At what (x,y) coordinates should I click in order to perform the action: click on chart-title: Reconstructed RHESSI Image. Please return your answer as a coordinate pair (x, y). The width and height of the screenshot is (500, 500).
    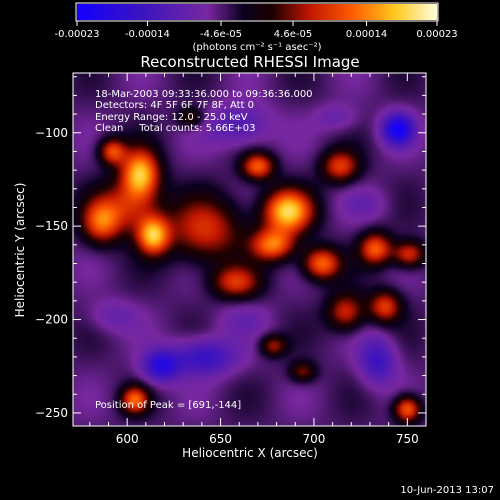
    Looking at the image, I should click on (249, 62).